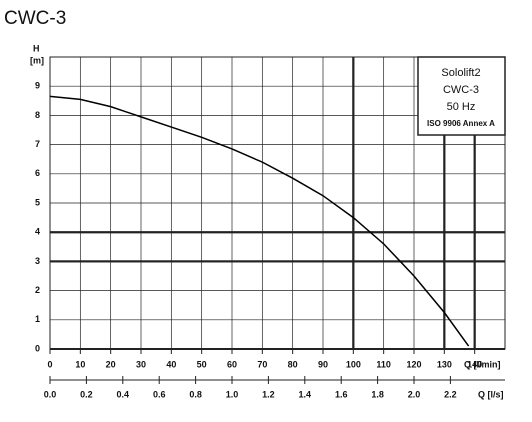 The height and width of the screenshot is (422, 532). What do you see at coordinates (49, 364) in the screenshot?
I see `x-tick-label: 0` at bounding box center [49, 364].